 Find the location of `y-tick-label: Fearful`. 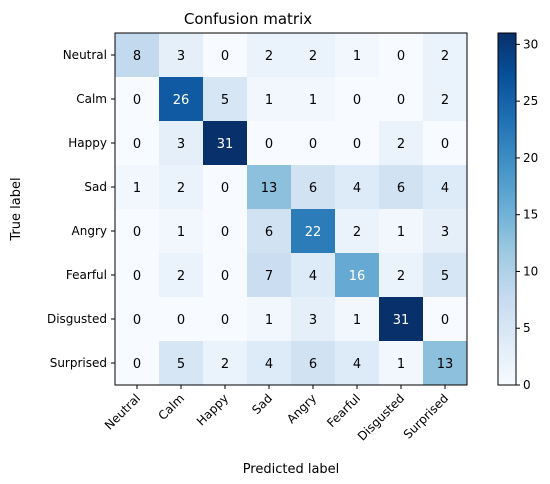

y-tick-label: Fearful is located at coordinates (86, 275).